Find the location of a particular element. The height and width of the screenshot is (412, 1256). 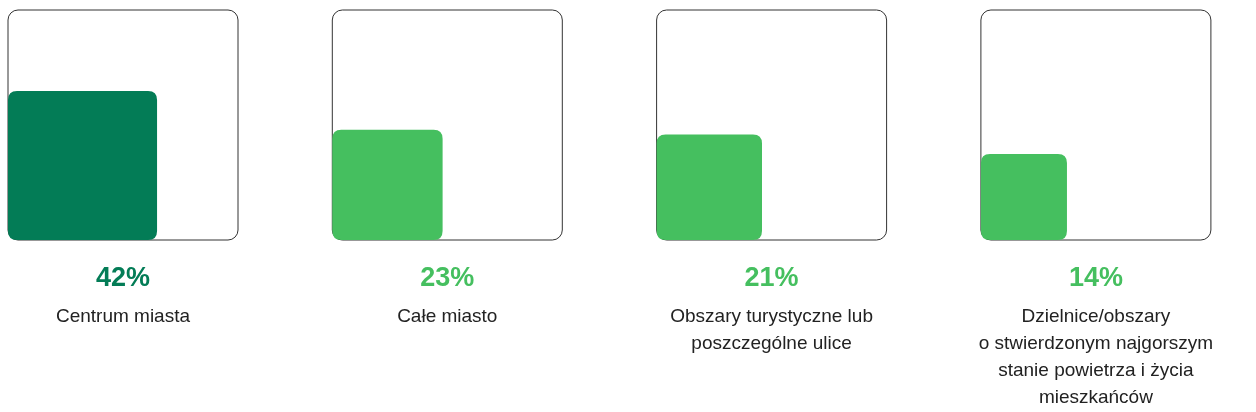

data-label: 42% is located at coordinates (123, 277).